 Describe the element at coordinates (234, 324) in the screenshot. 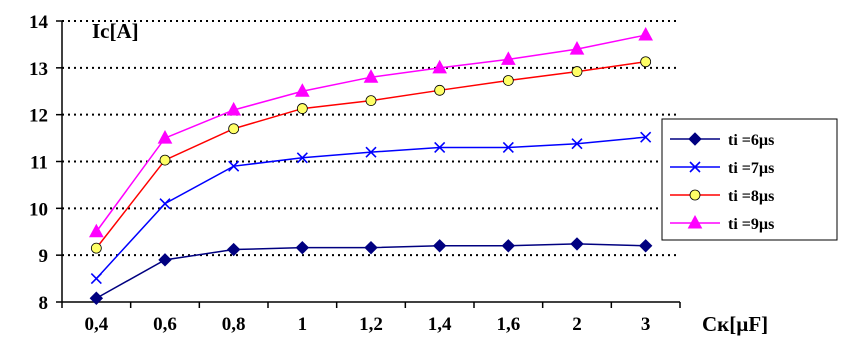

I see `x-tick-label: 0,8` at that location.